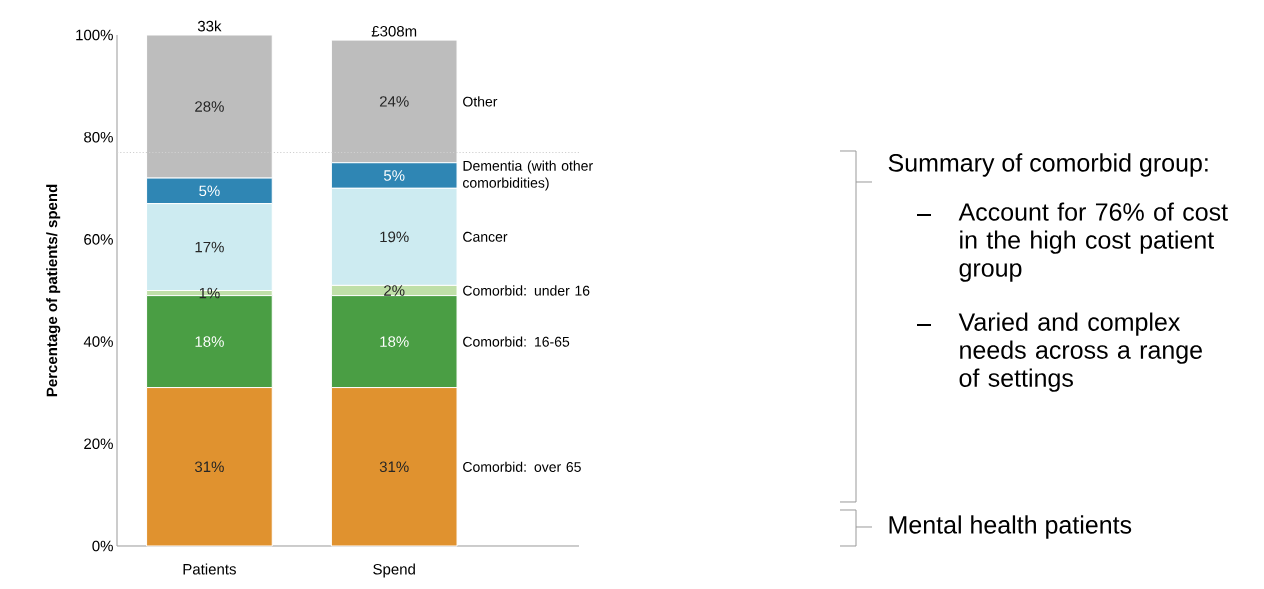  I want to click on text: Mental health patients, so click(1010, 527).